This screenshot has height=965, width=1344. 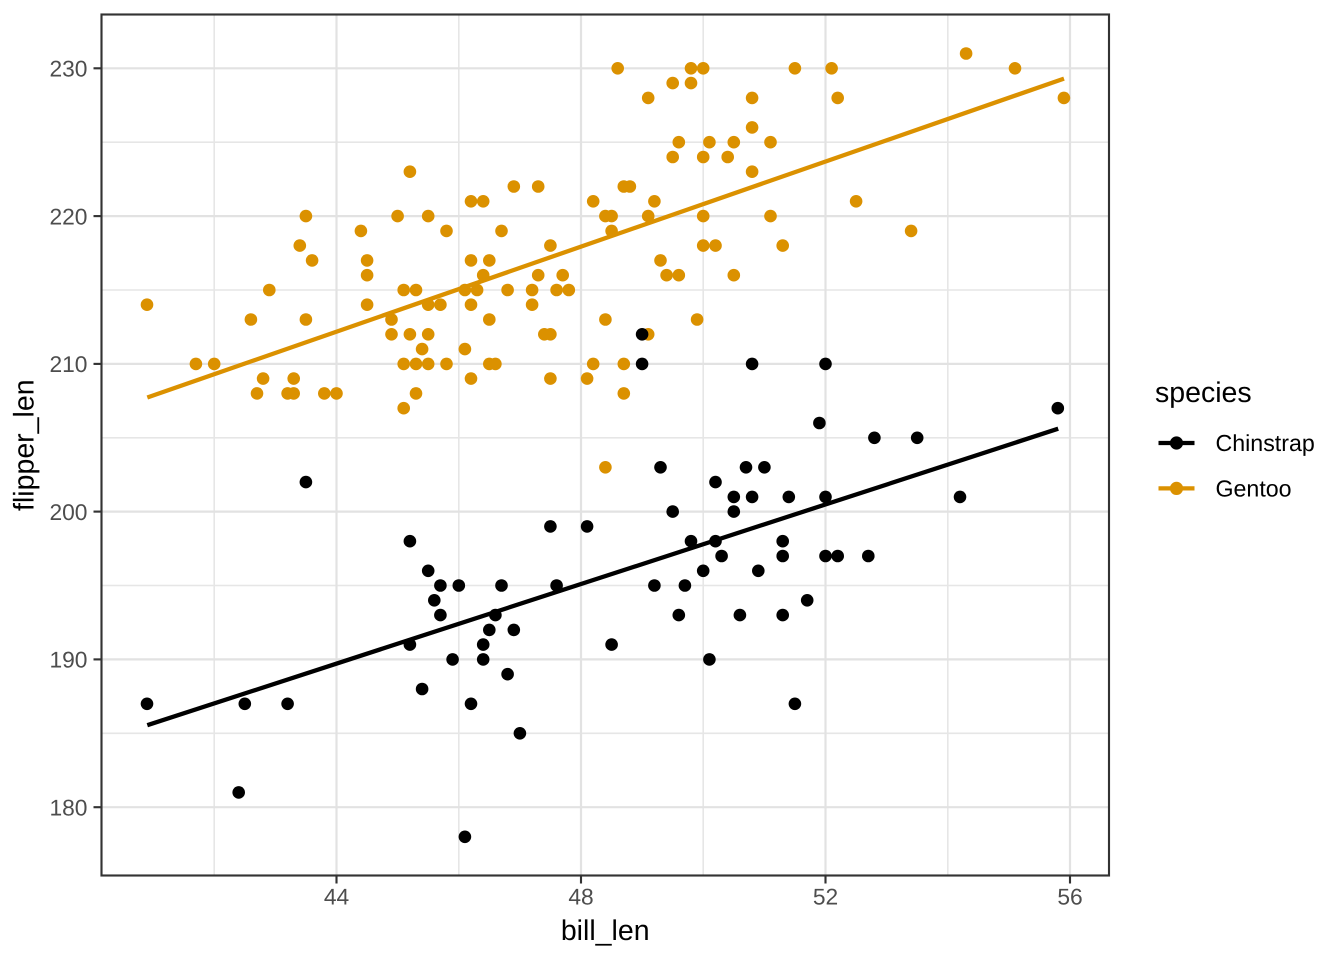 I want to click on svg-text: 210, so click(x=68, y=364).